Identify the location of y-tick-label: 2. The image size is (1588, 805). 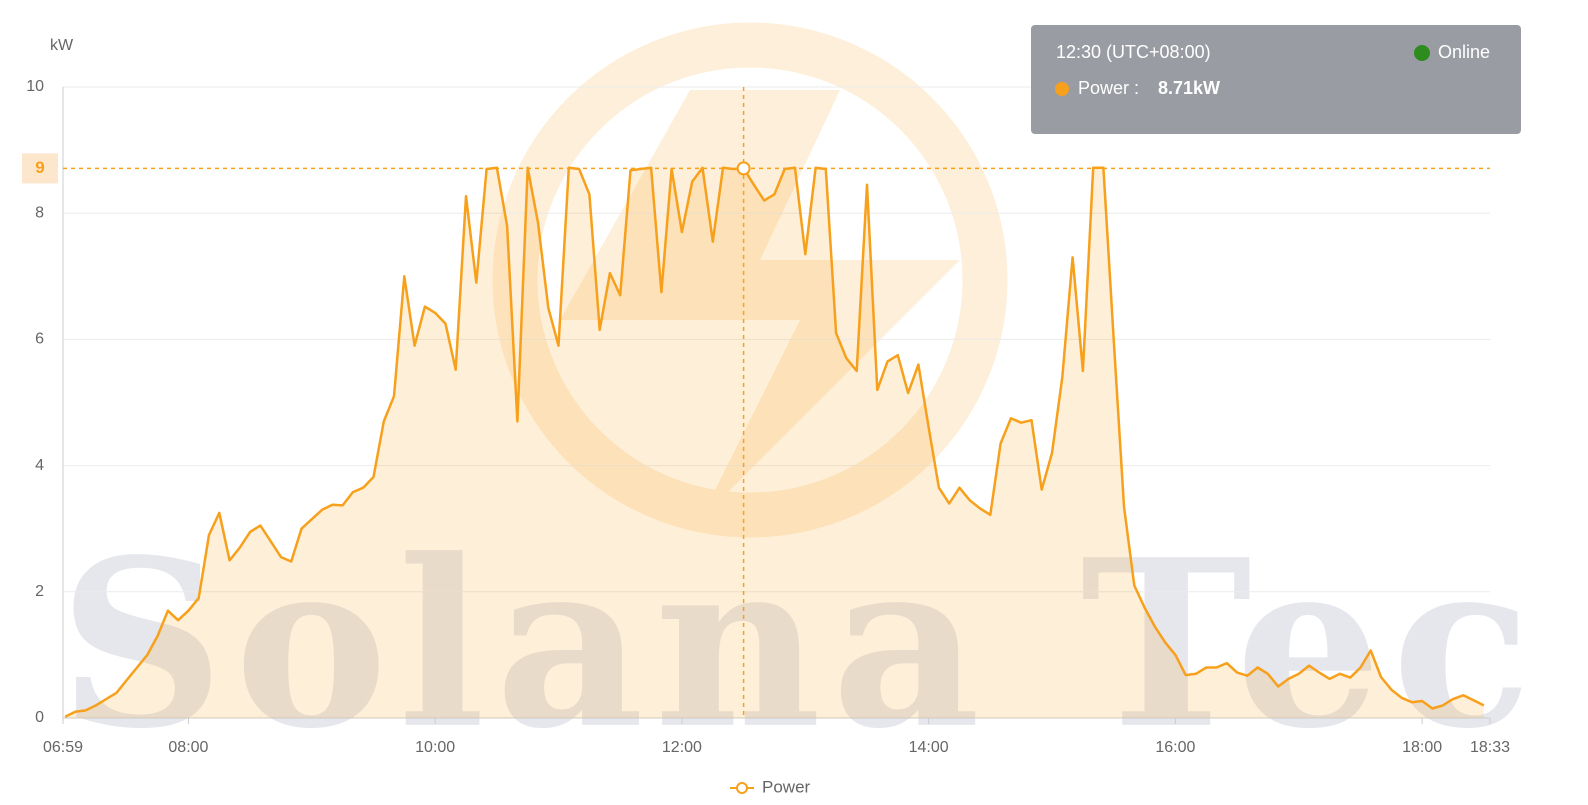
(39, 591).